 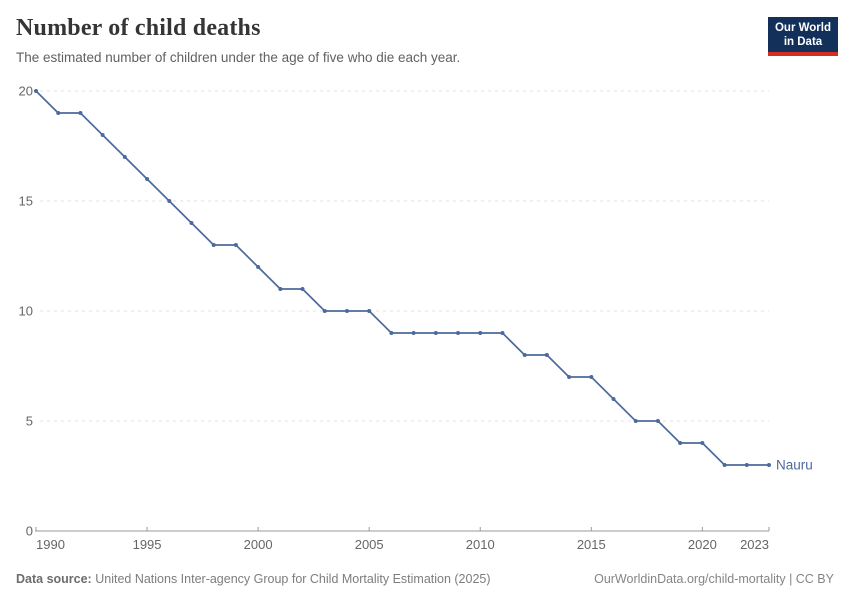 What do you see at coordinates (802, 28) in the screenshot?
I see `owid-logo-line1: Our World` at bounding box center [802, 28].